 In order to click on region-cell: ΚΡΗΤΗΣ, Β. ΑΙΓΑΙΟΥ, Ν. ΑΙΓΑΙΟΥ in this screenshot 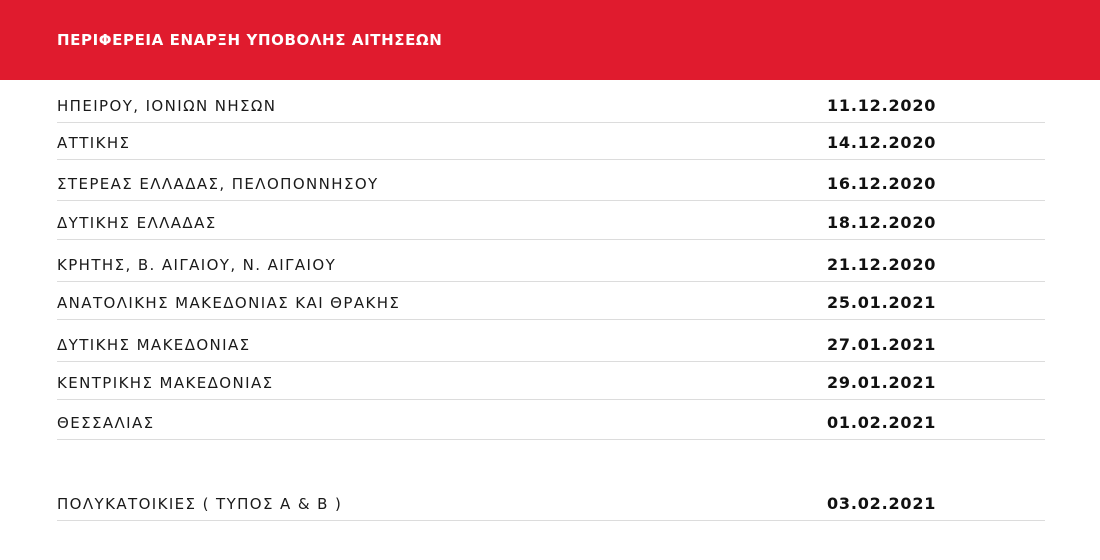, I will do `click(197, 265)`.